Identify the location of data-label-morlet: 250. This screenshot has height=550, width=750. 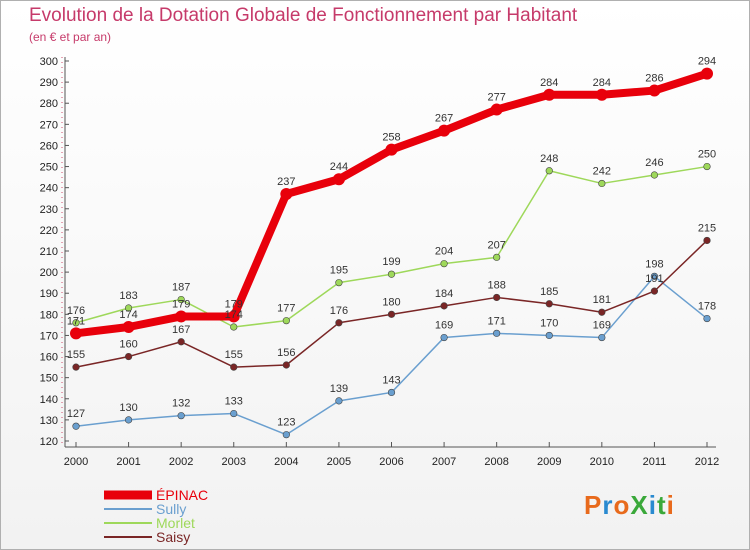
(707, 155).